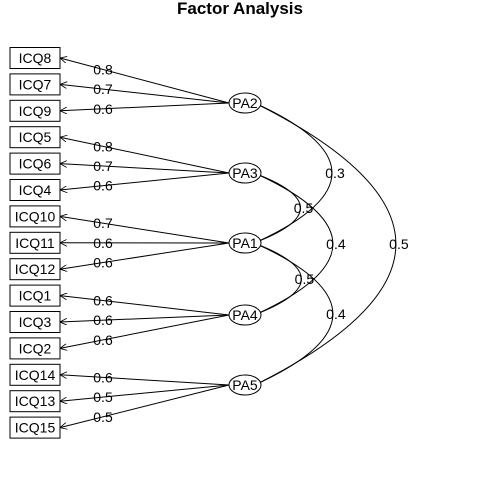 The width and height of the screenshot is (480, 480). What do you see at coordinates (145, 331) in the screenshot?
I see `loading-arrow-icq2` at bounding box center [145, 331].